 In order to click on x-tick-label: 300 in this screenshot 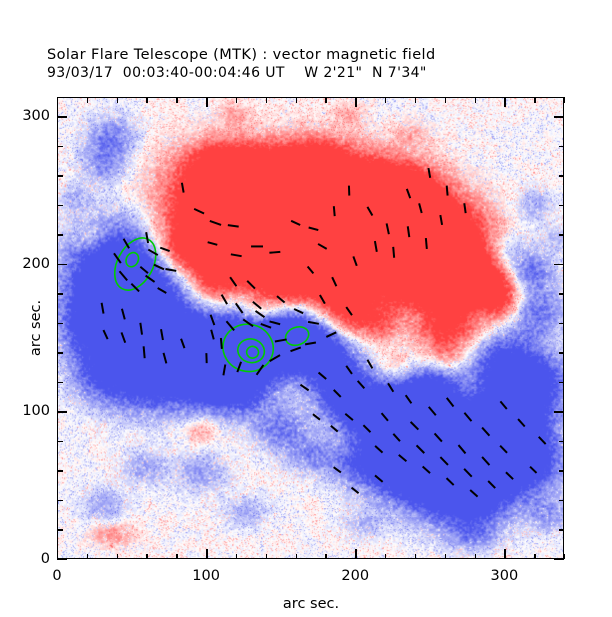, I will do `click(504, 576)`.